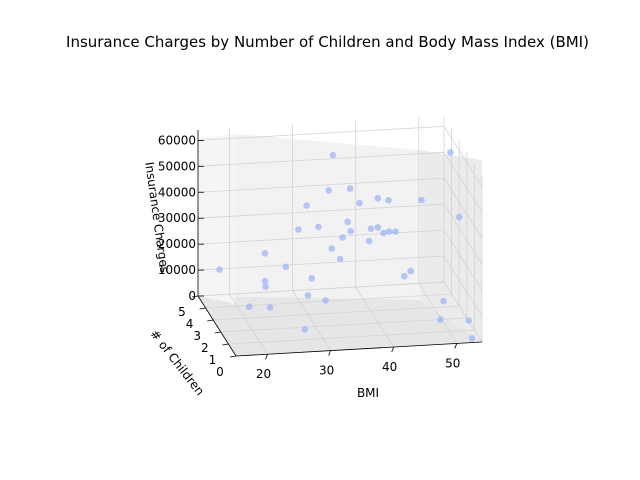  I want to click on floor-pane, so click(340, 326).